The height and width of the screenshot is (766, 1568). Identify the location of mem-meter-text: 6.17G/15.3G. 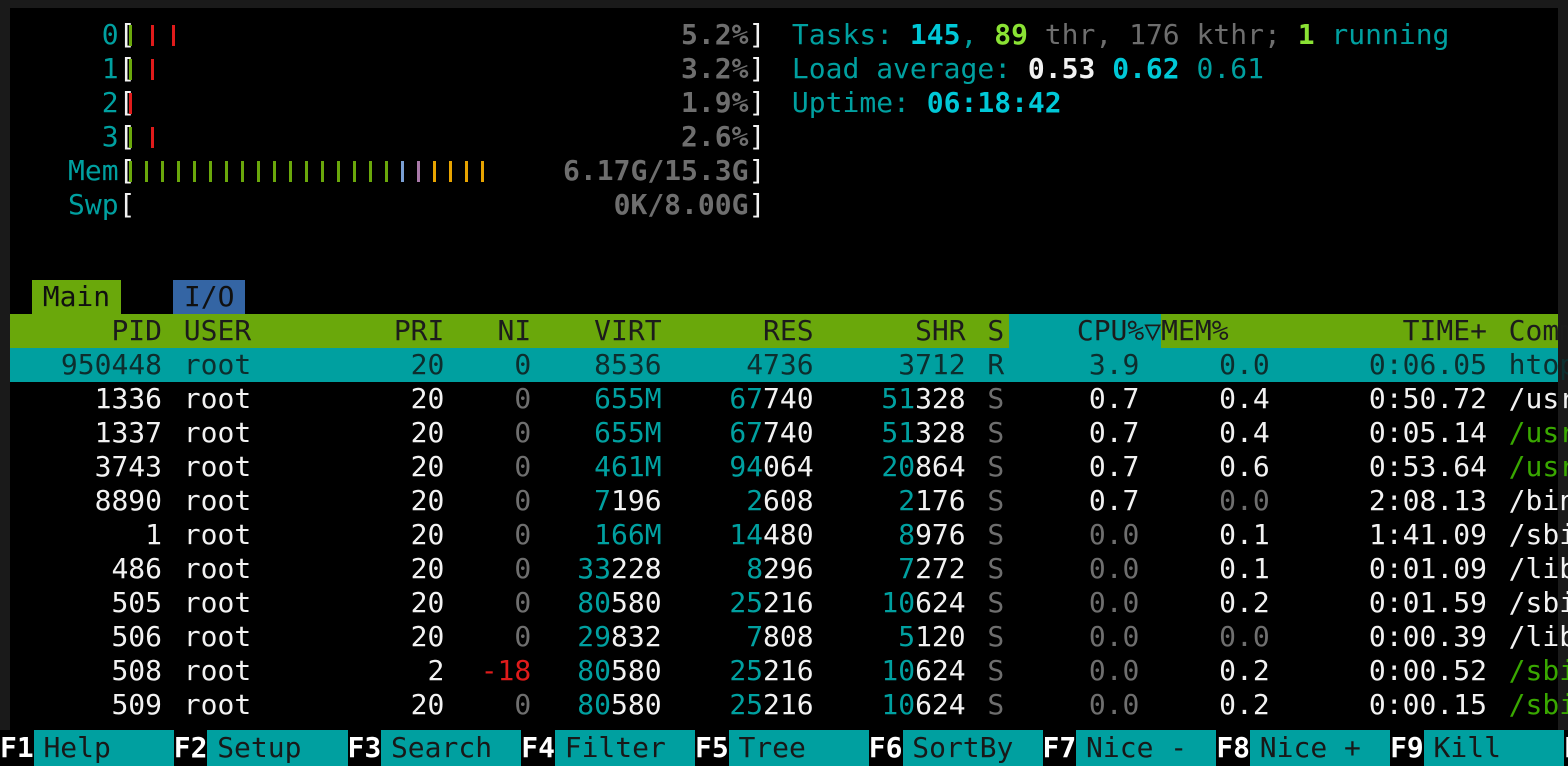
(656, 170).